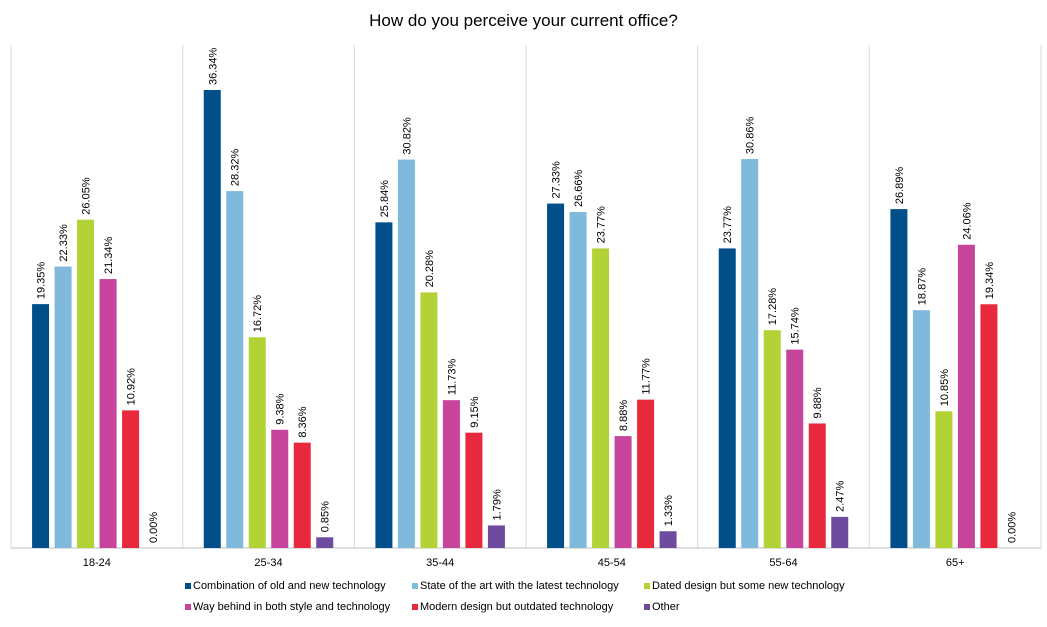  What do you see at coordinates (612, 563) in the screenshot?
I see `category-label: 45-54` at bounding box center [612, 563].